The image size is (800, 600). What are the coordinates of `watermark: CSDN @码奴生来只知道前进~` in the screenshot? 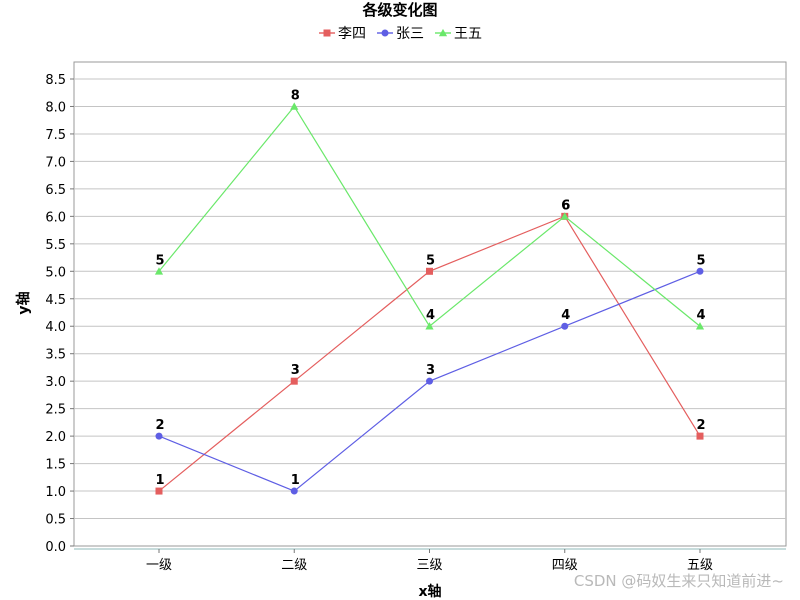 It's located at (679, 581).